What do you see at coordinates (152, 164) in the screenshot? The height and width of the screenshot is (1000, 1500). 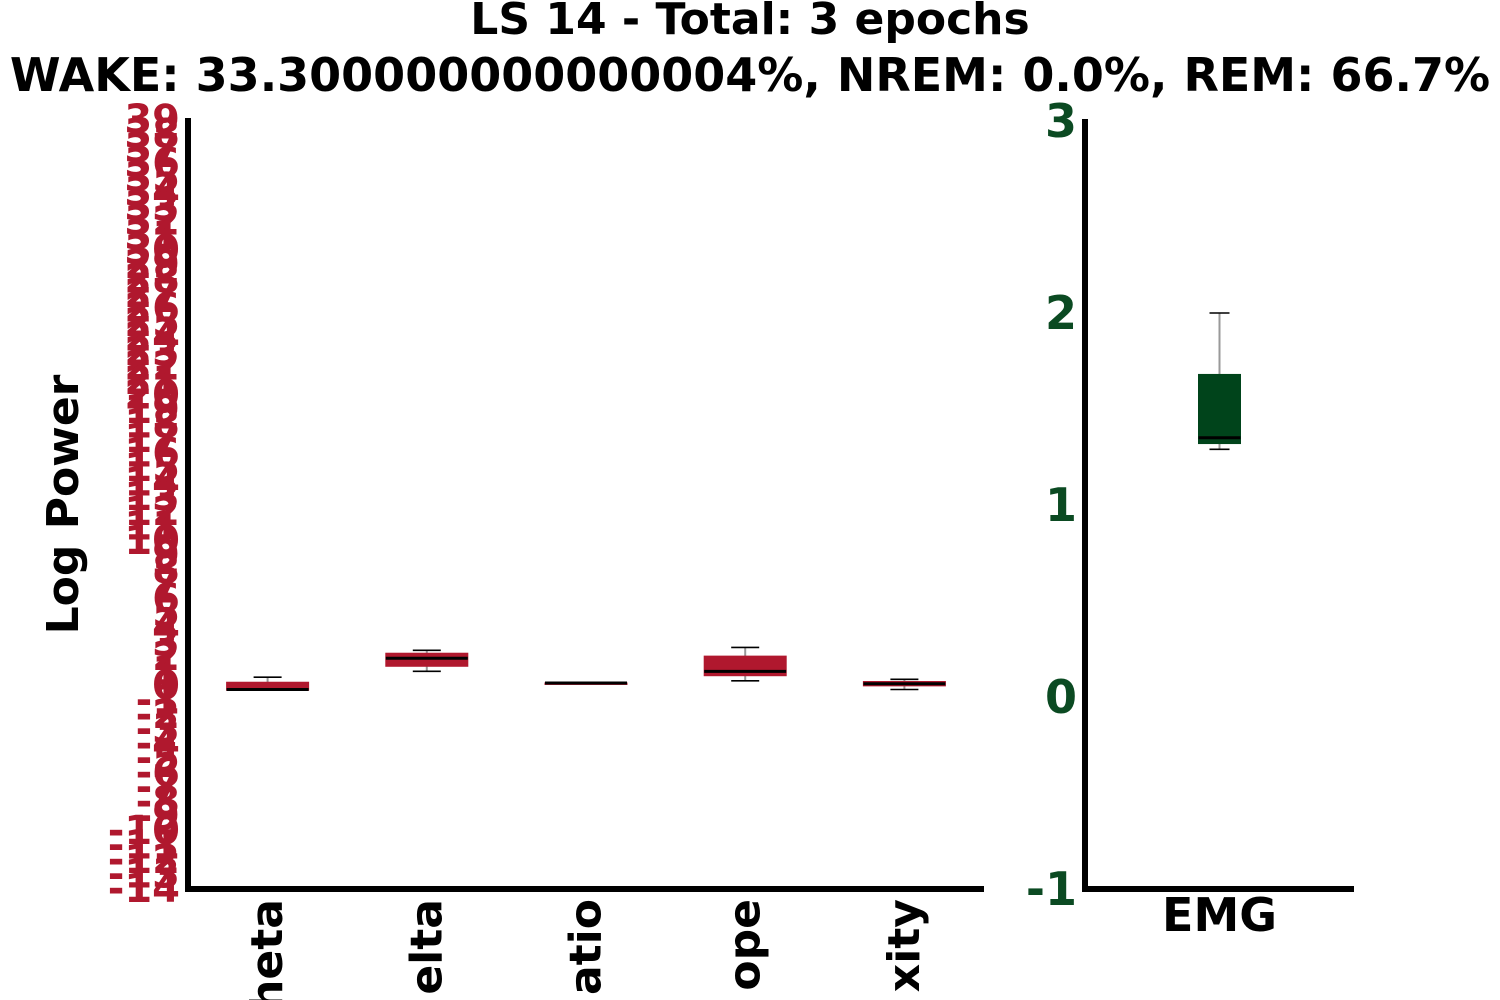 I see `y-tick-label: 36` at bounding box center [152, 164].